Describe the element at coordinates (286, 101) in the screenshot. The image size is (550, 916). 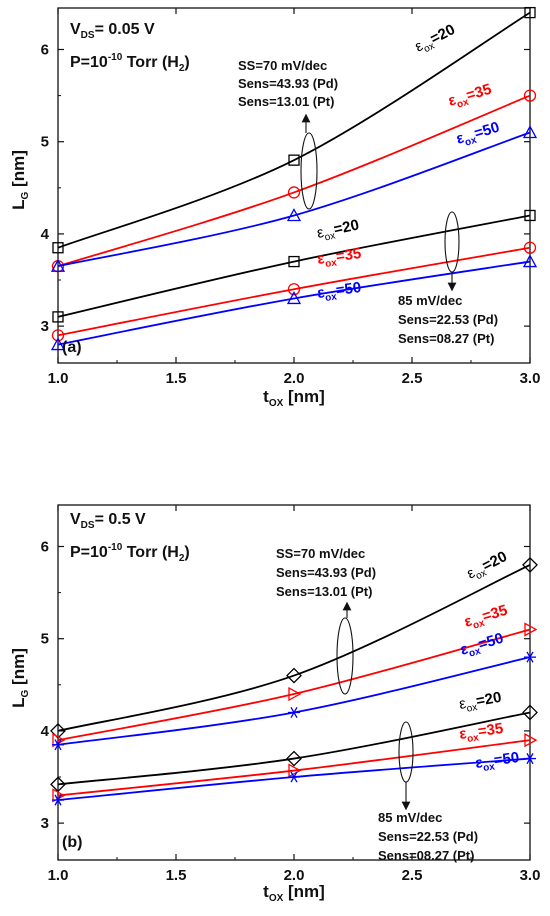
I see `annotation-upper-line: Sens=13.01 (Pt)` at that location.